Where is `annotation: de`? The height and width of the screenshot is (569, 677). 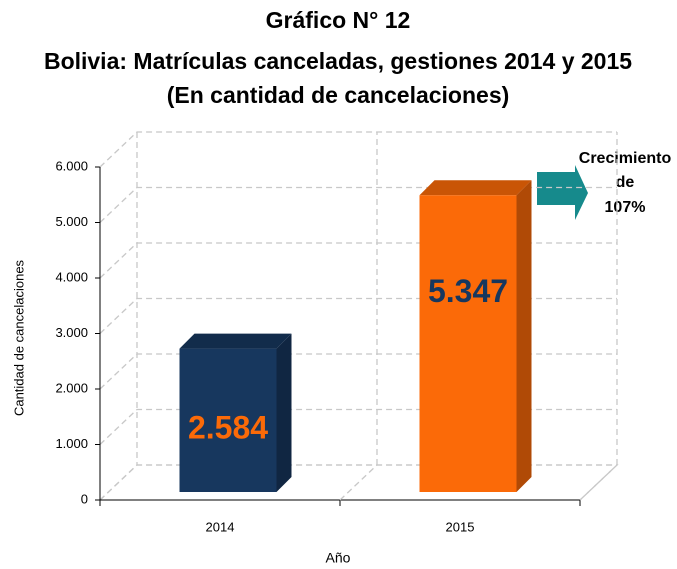 annotation: de is located at coordinates (625, 182).